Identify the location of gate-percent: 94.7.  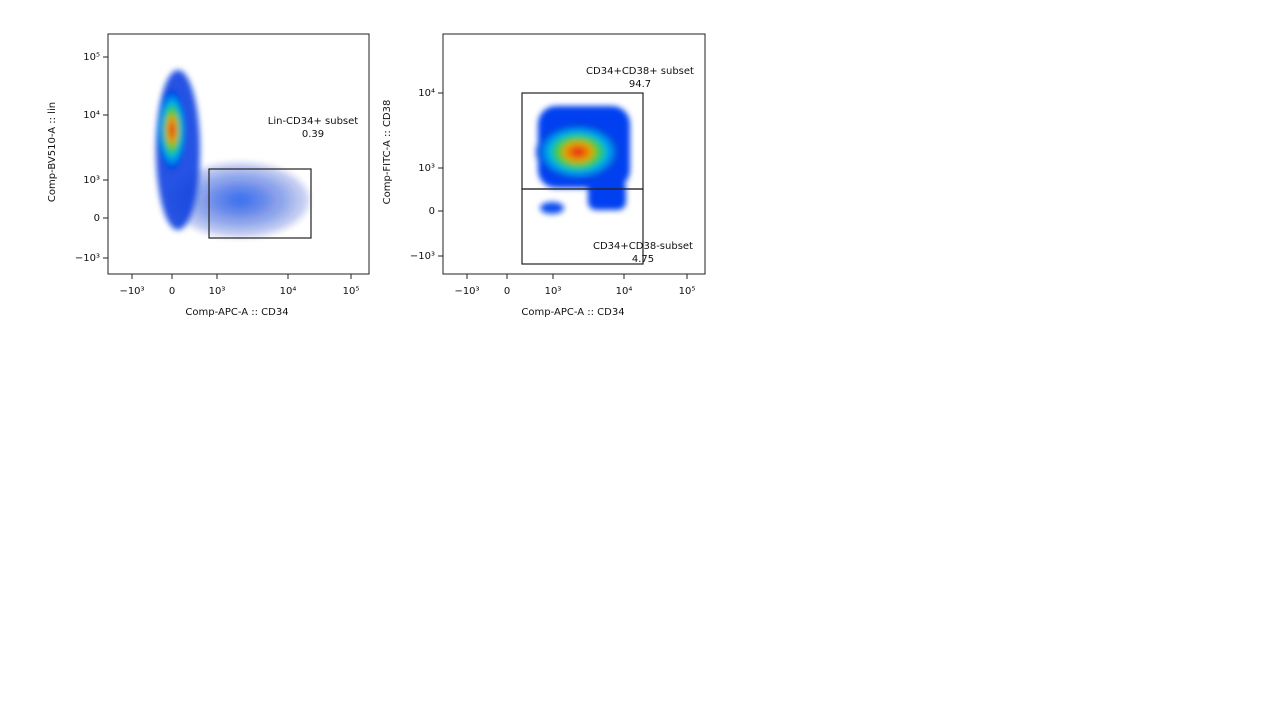
(640, 84).